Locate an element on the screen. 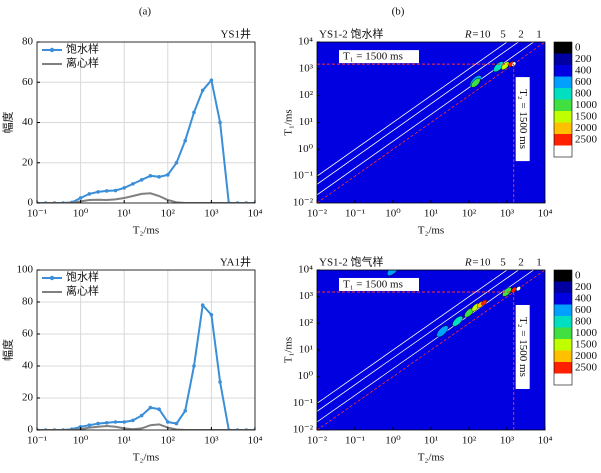 This screenshot has height=473, width=601. ratio-label: 5 is located at coordinates (503, 35).